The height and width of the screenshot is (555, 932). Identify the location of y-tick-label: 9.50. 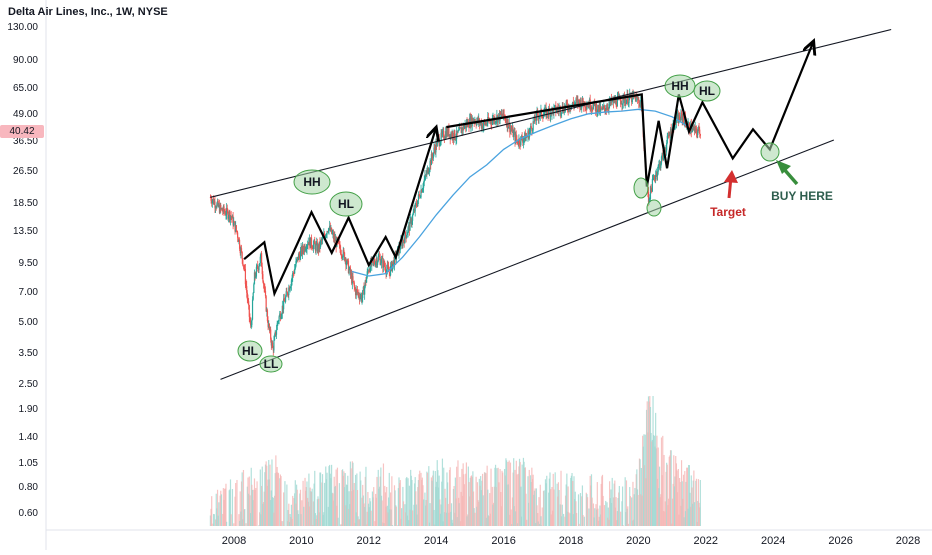
(29, 263).